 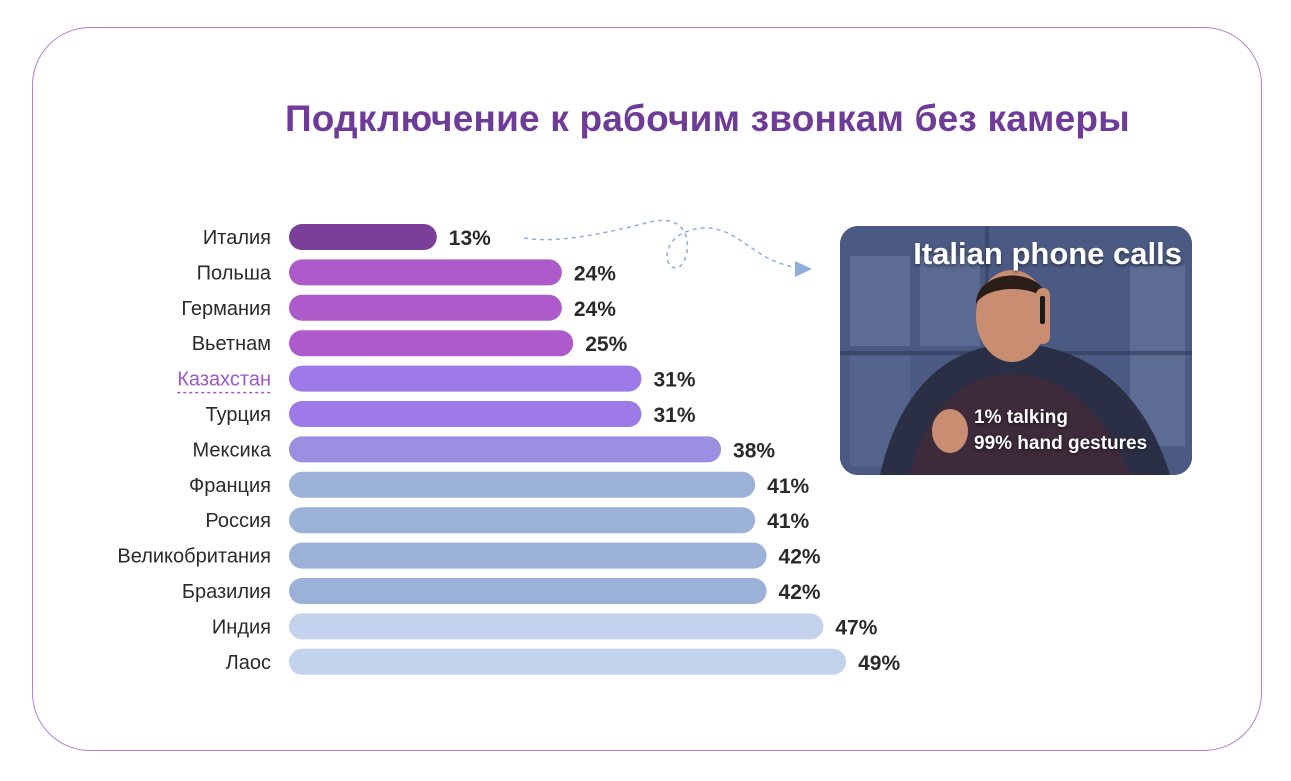 I want to click on photo-caption-line1: 1% talking, so click(x=1021, y=417).